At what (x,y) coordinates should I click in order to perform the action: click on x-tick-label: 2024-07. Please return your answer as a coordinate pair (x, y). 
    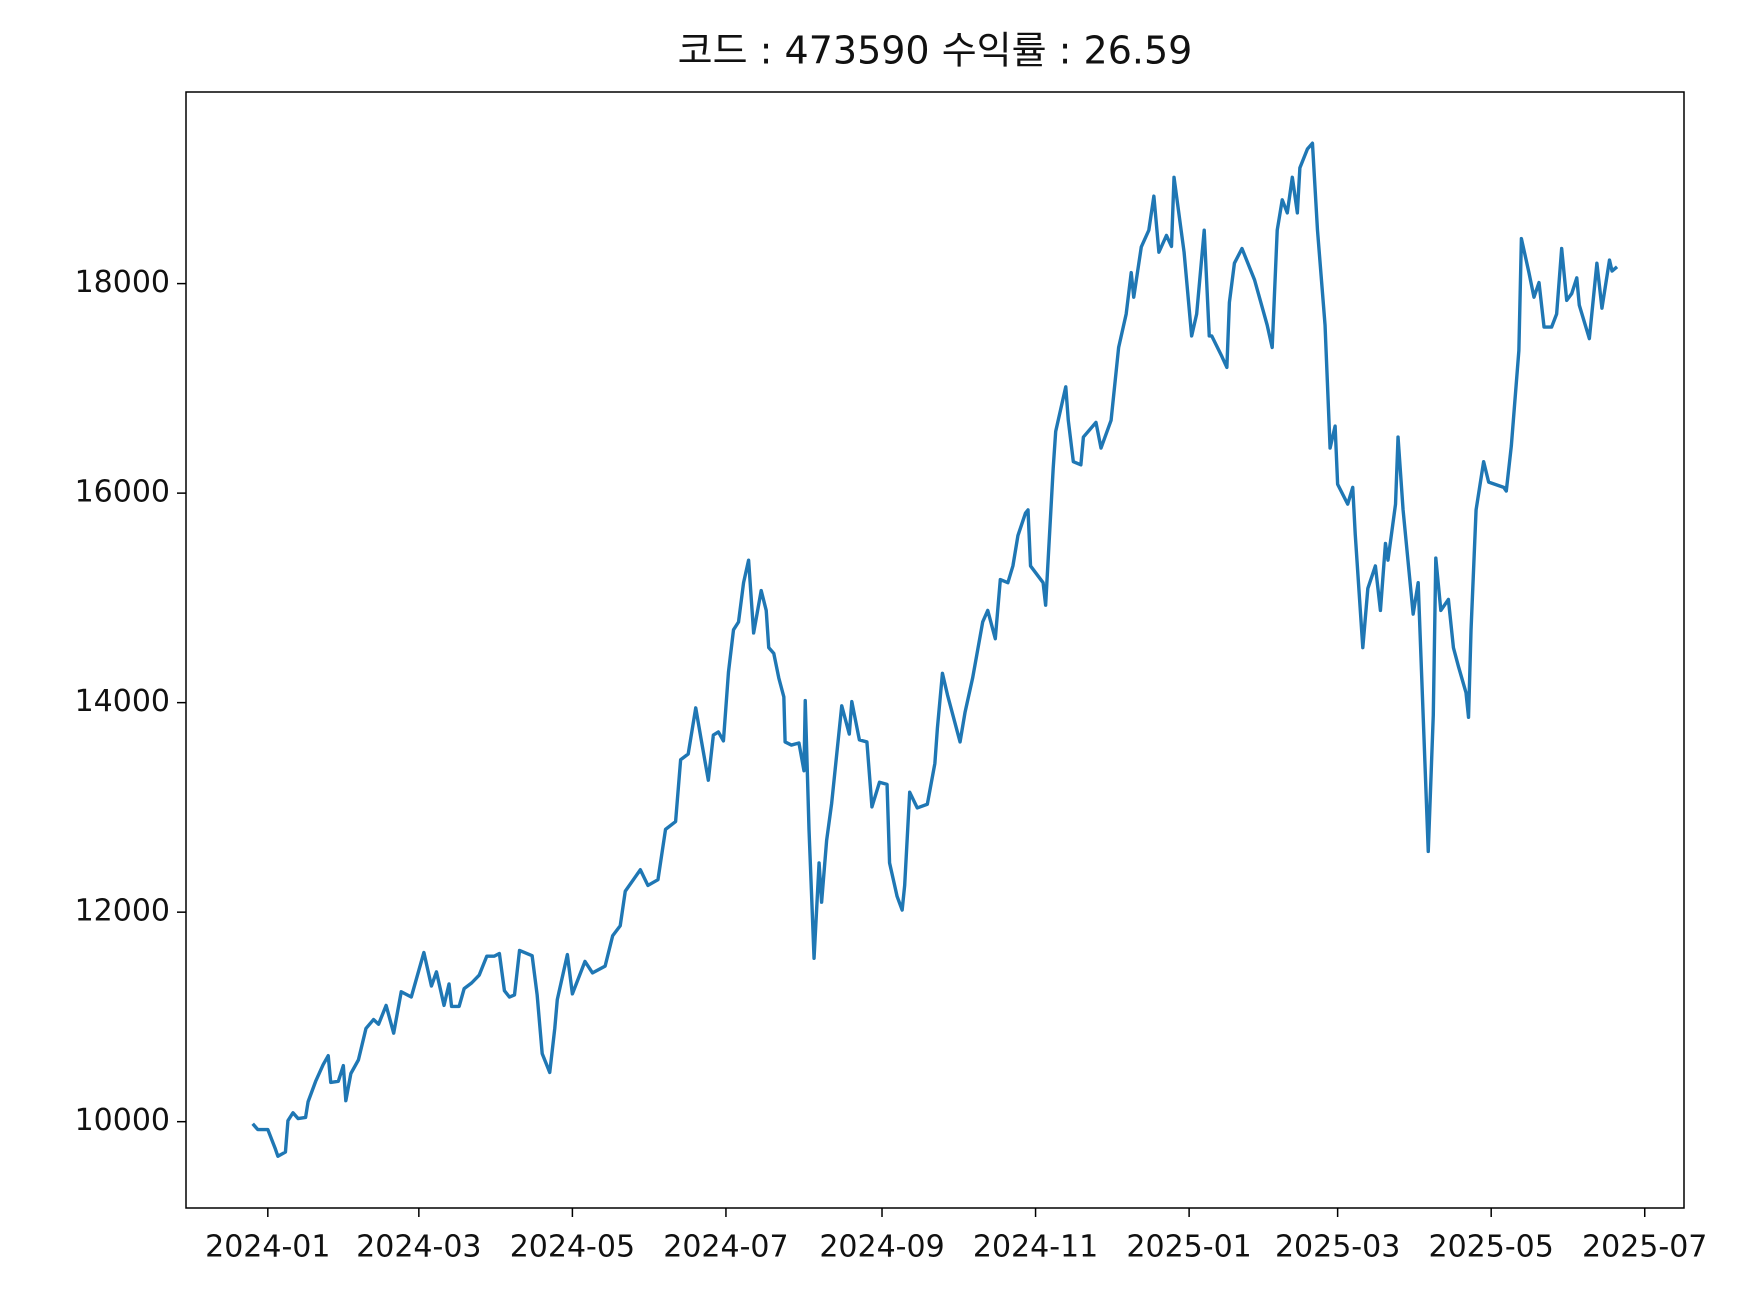
    Looking at the image, I should click on (725, 1247).